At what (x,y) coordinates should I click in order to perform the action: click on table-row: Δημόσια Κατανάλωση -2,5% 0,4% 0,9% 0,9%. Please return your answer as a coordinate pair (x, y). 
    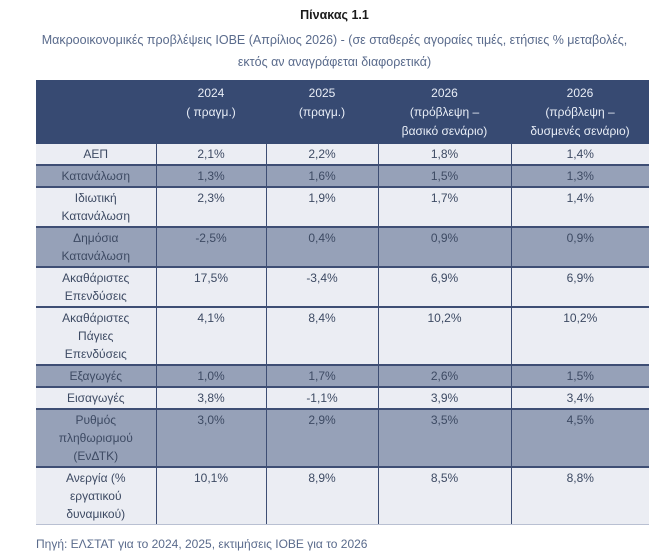
    Looking at the image, I should click on (342, 247).